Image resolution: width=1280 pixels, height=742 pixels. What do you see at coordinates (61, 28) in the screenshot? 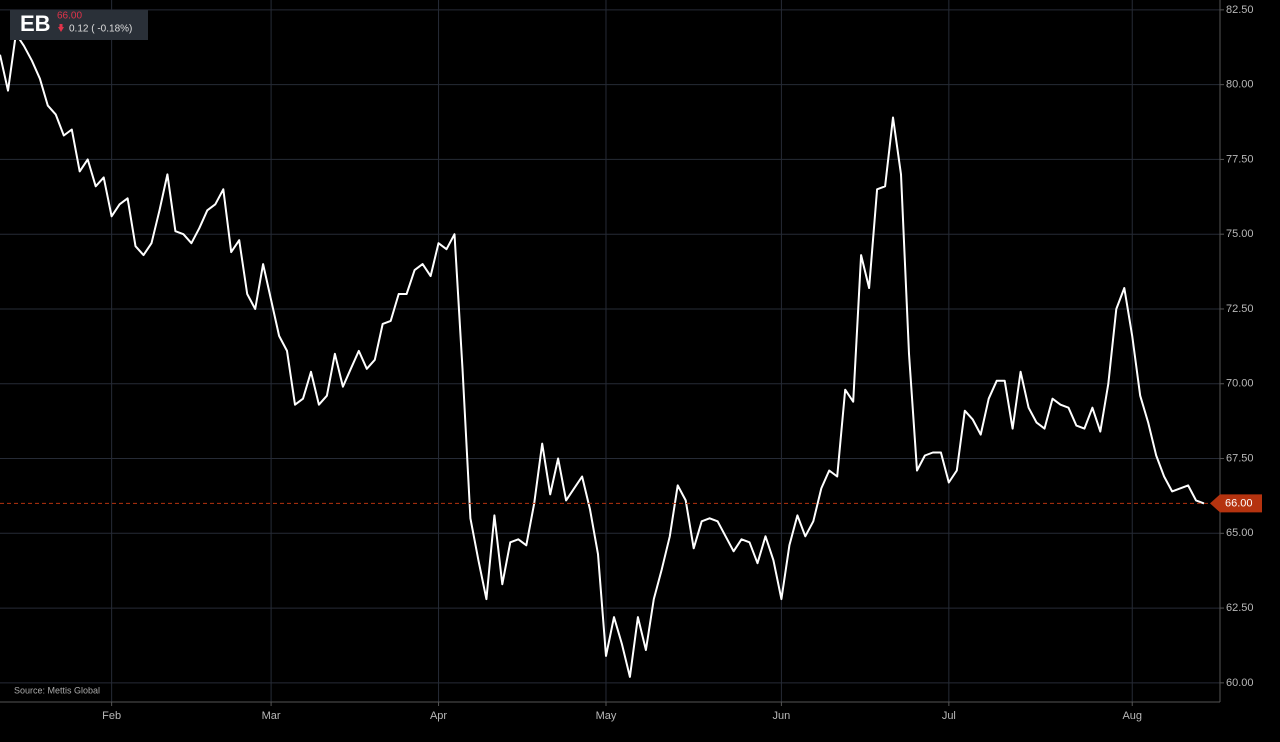
I see `down-arrow` at bounding box center [61, 28].